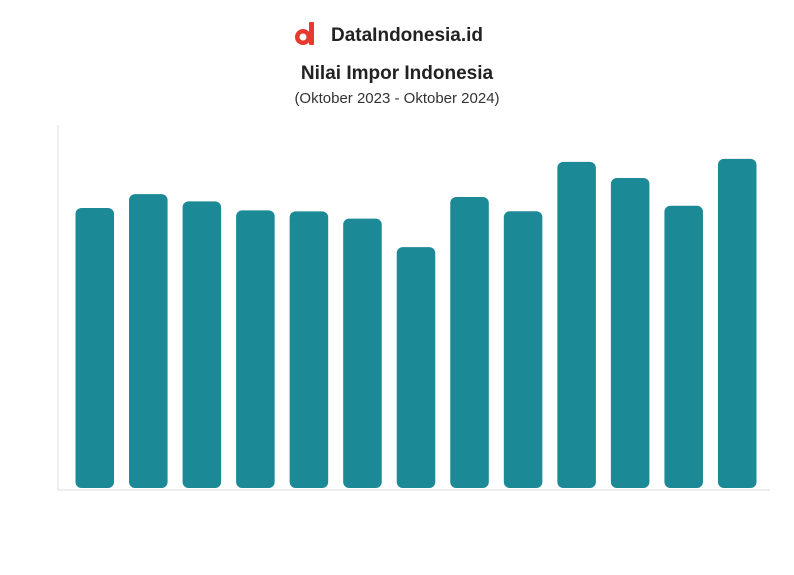 The height and width of the screenshot is (575, 794). What do you see at coordinates (407, 35) in the screenshot?
I see `brand-name: DataIndonesia.id` at bounding box center [407, 35].